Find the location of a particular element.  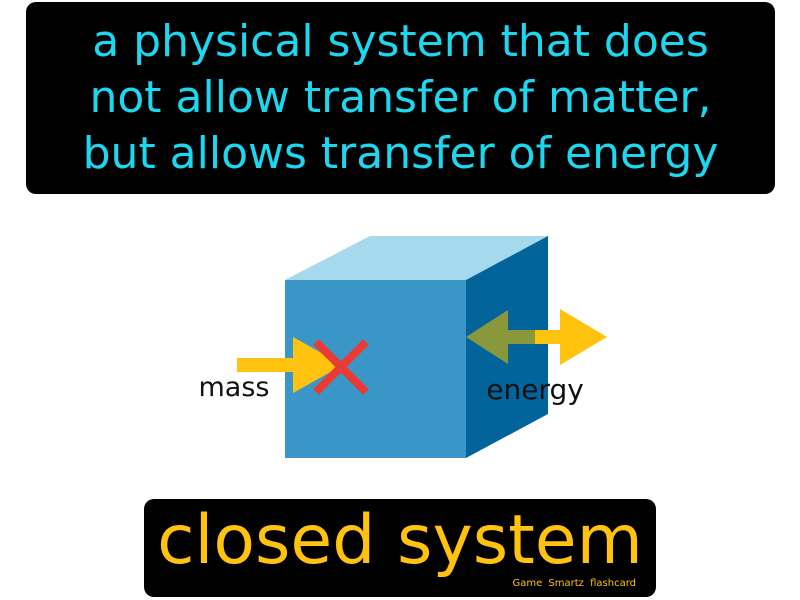

mass-arrow-icon is located at coordinates (290, 365).